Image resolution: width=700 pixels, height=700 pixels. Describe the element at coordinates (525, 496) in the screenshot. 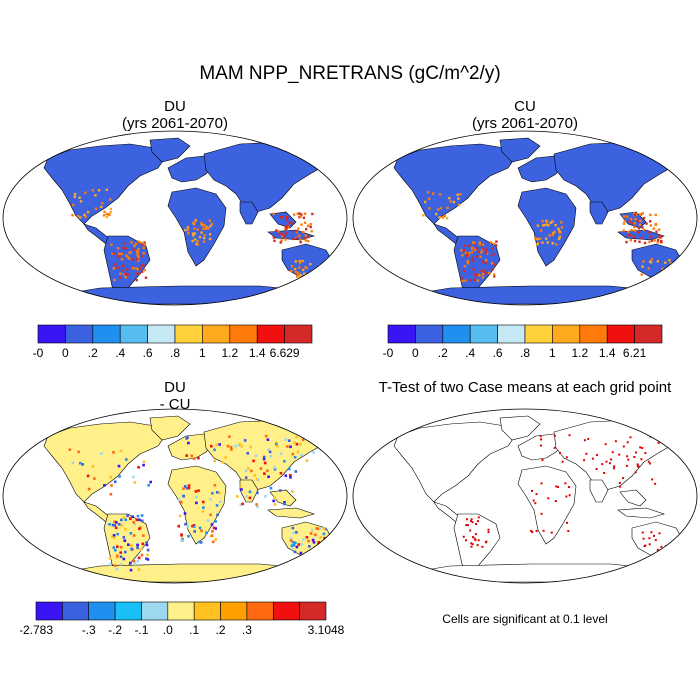

I see `map-border` at that location.